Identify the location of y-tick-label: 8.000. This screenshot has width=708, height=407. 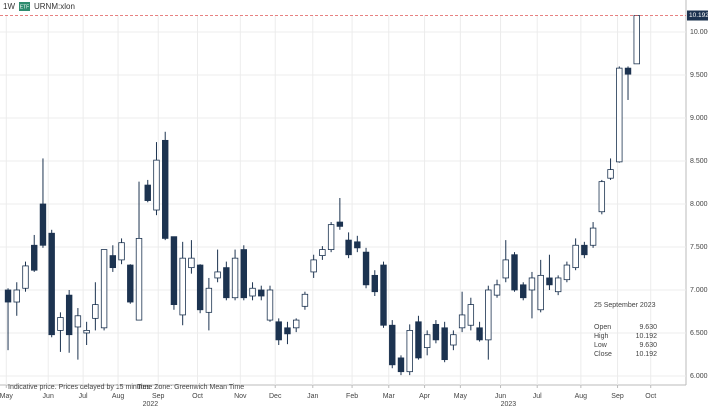
(699, 204).